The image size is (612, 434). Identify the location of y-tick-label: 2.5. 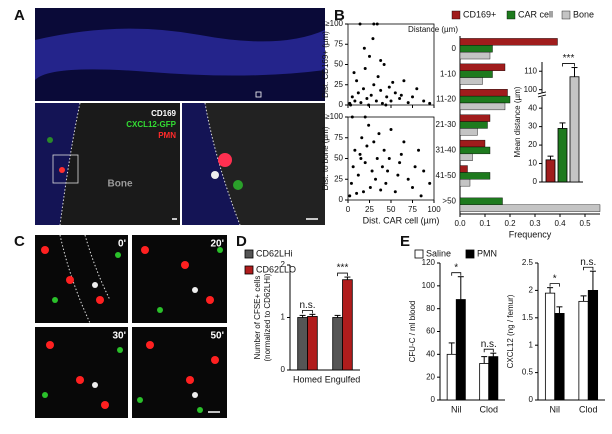
(528, 262).